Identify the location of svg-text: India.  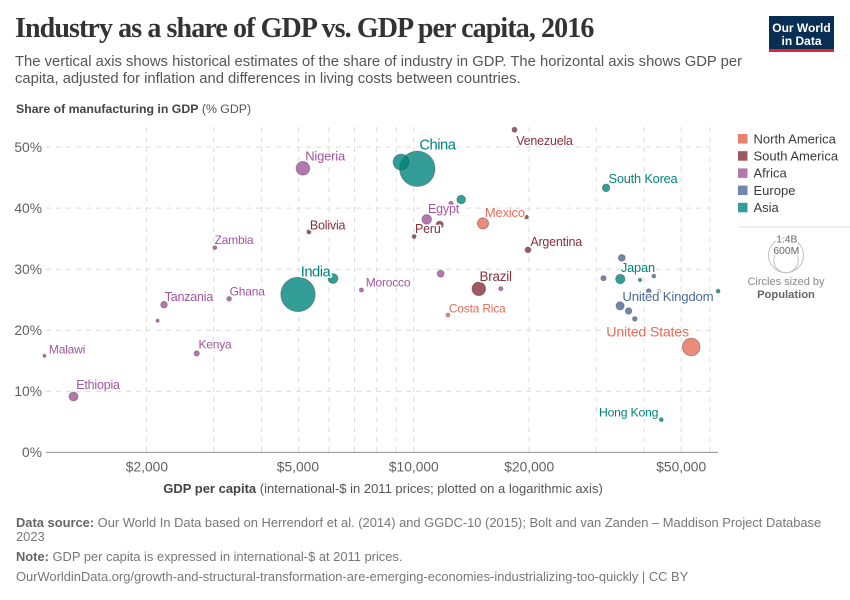
(316, 272).